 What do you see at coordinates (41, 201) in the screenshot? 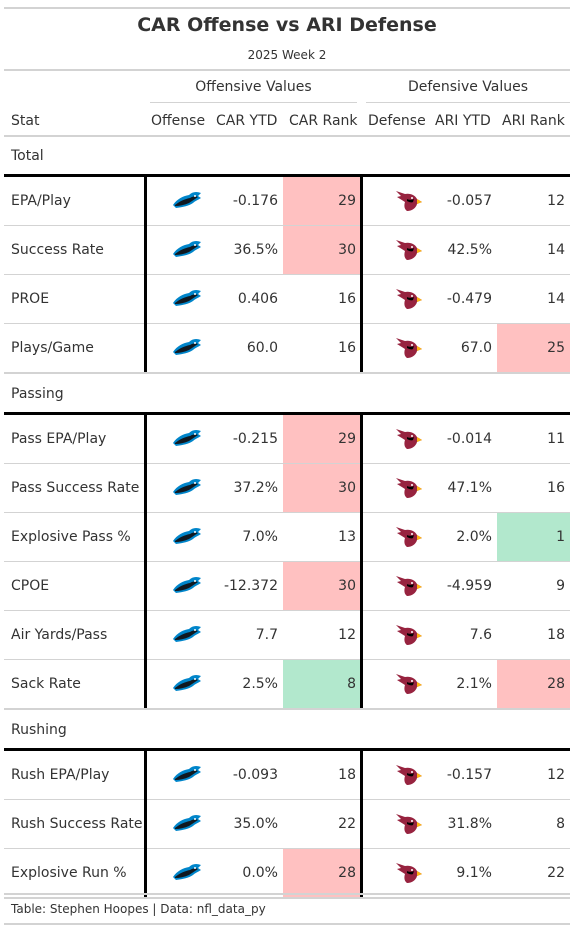
I see `stat-label: EPA/Play` at bounding box center [41, 201].